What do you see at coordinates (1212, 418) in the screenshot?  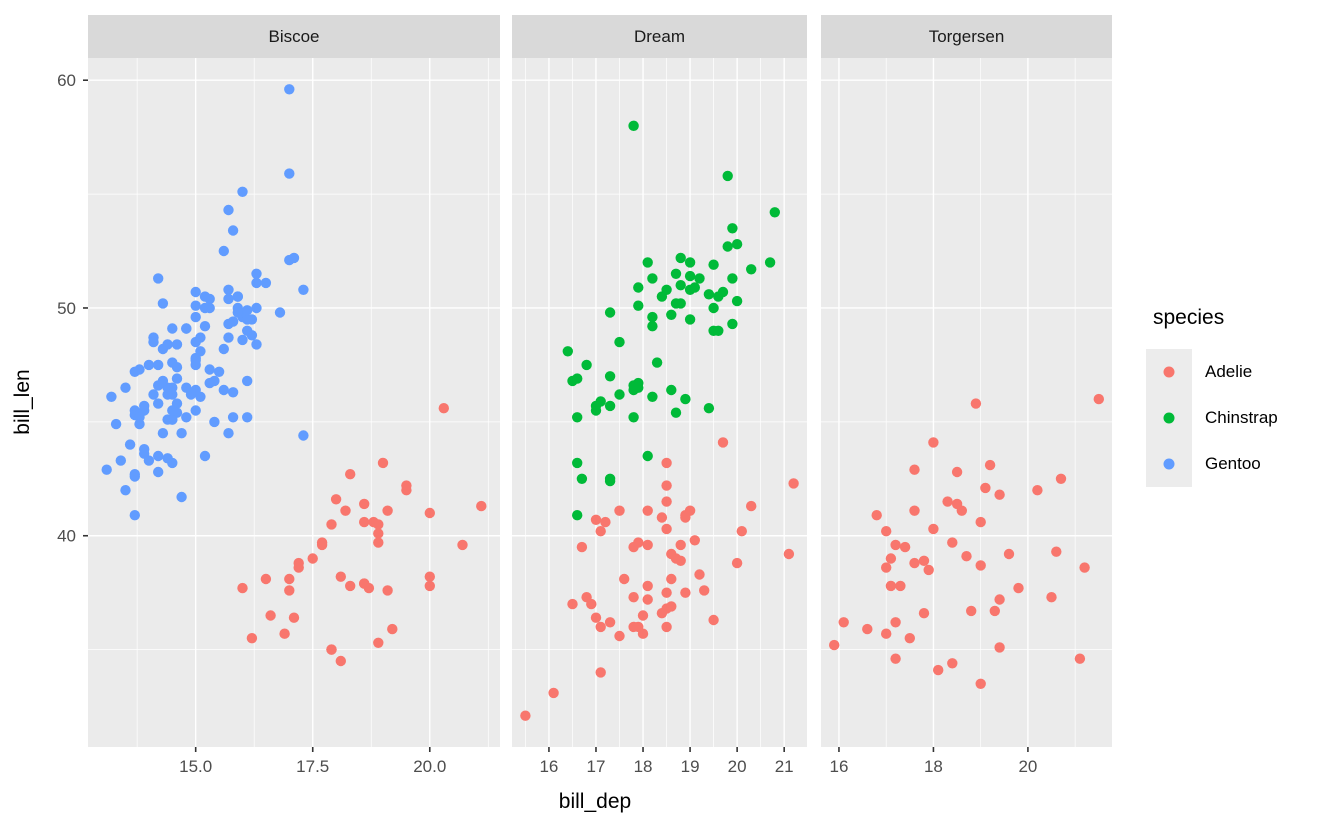 I see `legend-items: Adelie Chinstrap Gentoo` at bounding box center [1212, 418].